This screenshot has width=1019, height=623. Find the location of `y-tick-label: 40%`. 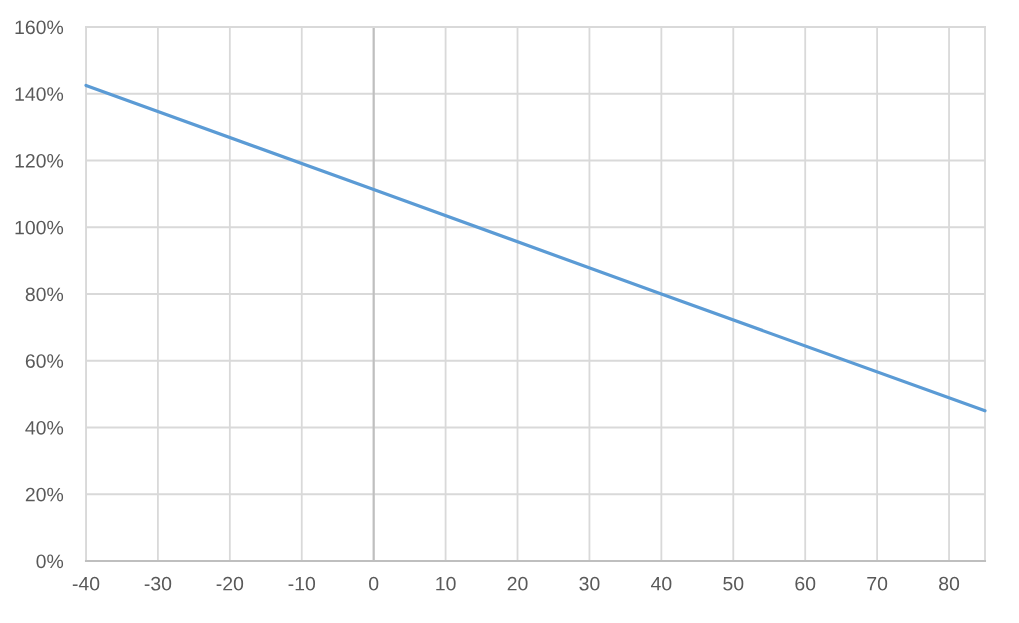

y-tick-label: 40% is located at coordinates (44, 427).